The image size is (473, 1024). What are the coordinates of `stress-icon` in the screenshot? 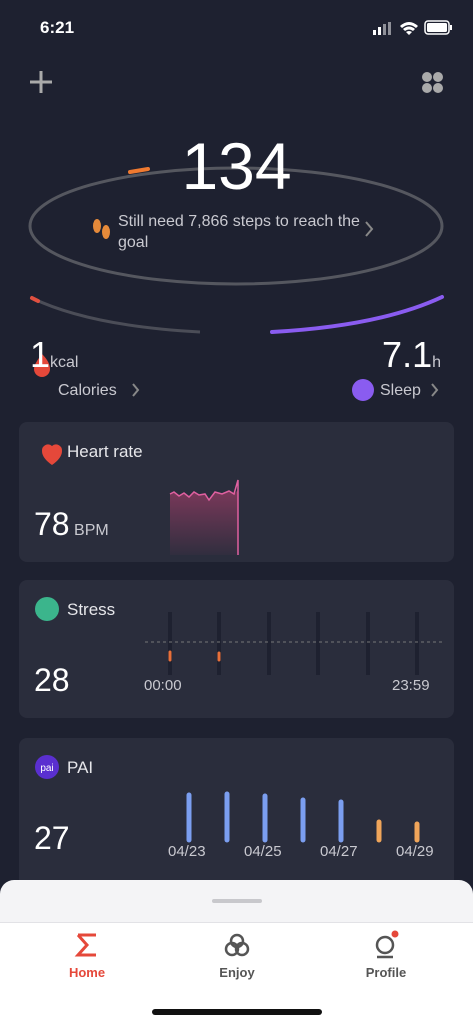 It's located at (47, 609).